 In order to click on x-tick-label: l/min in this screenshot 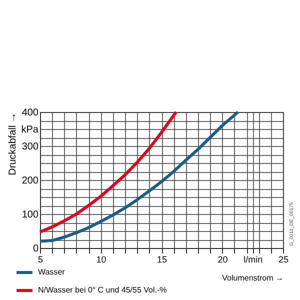, I will do `click(253, 259)`.